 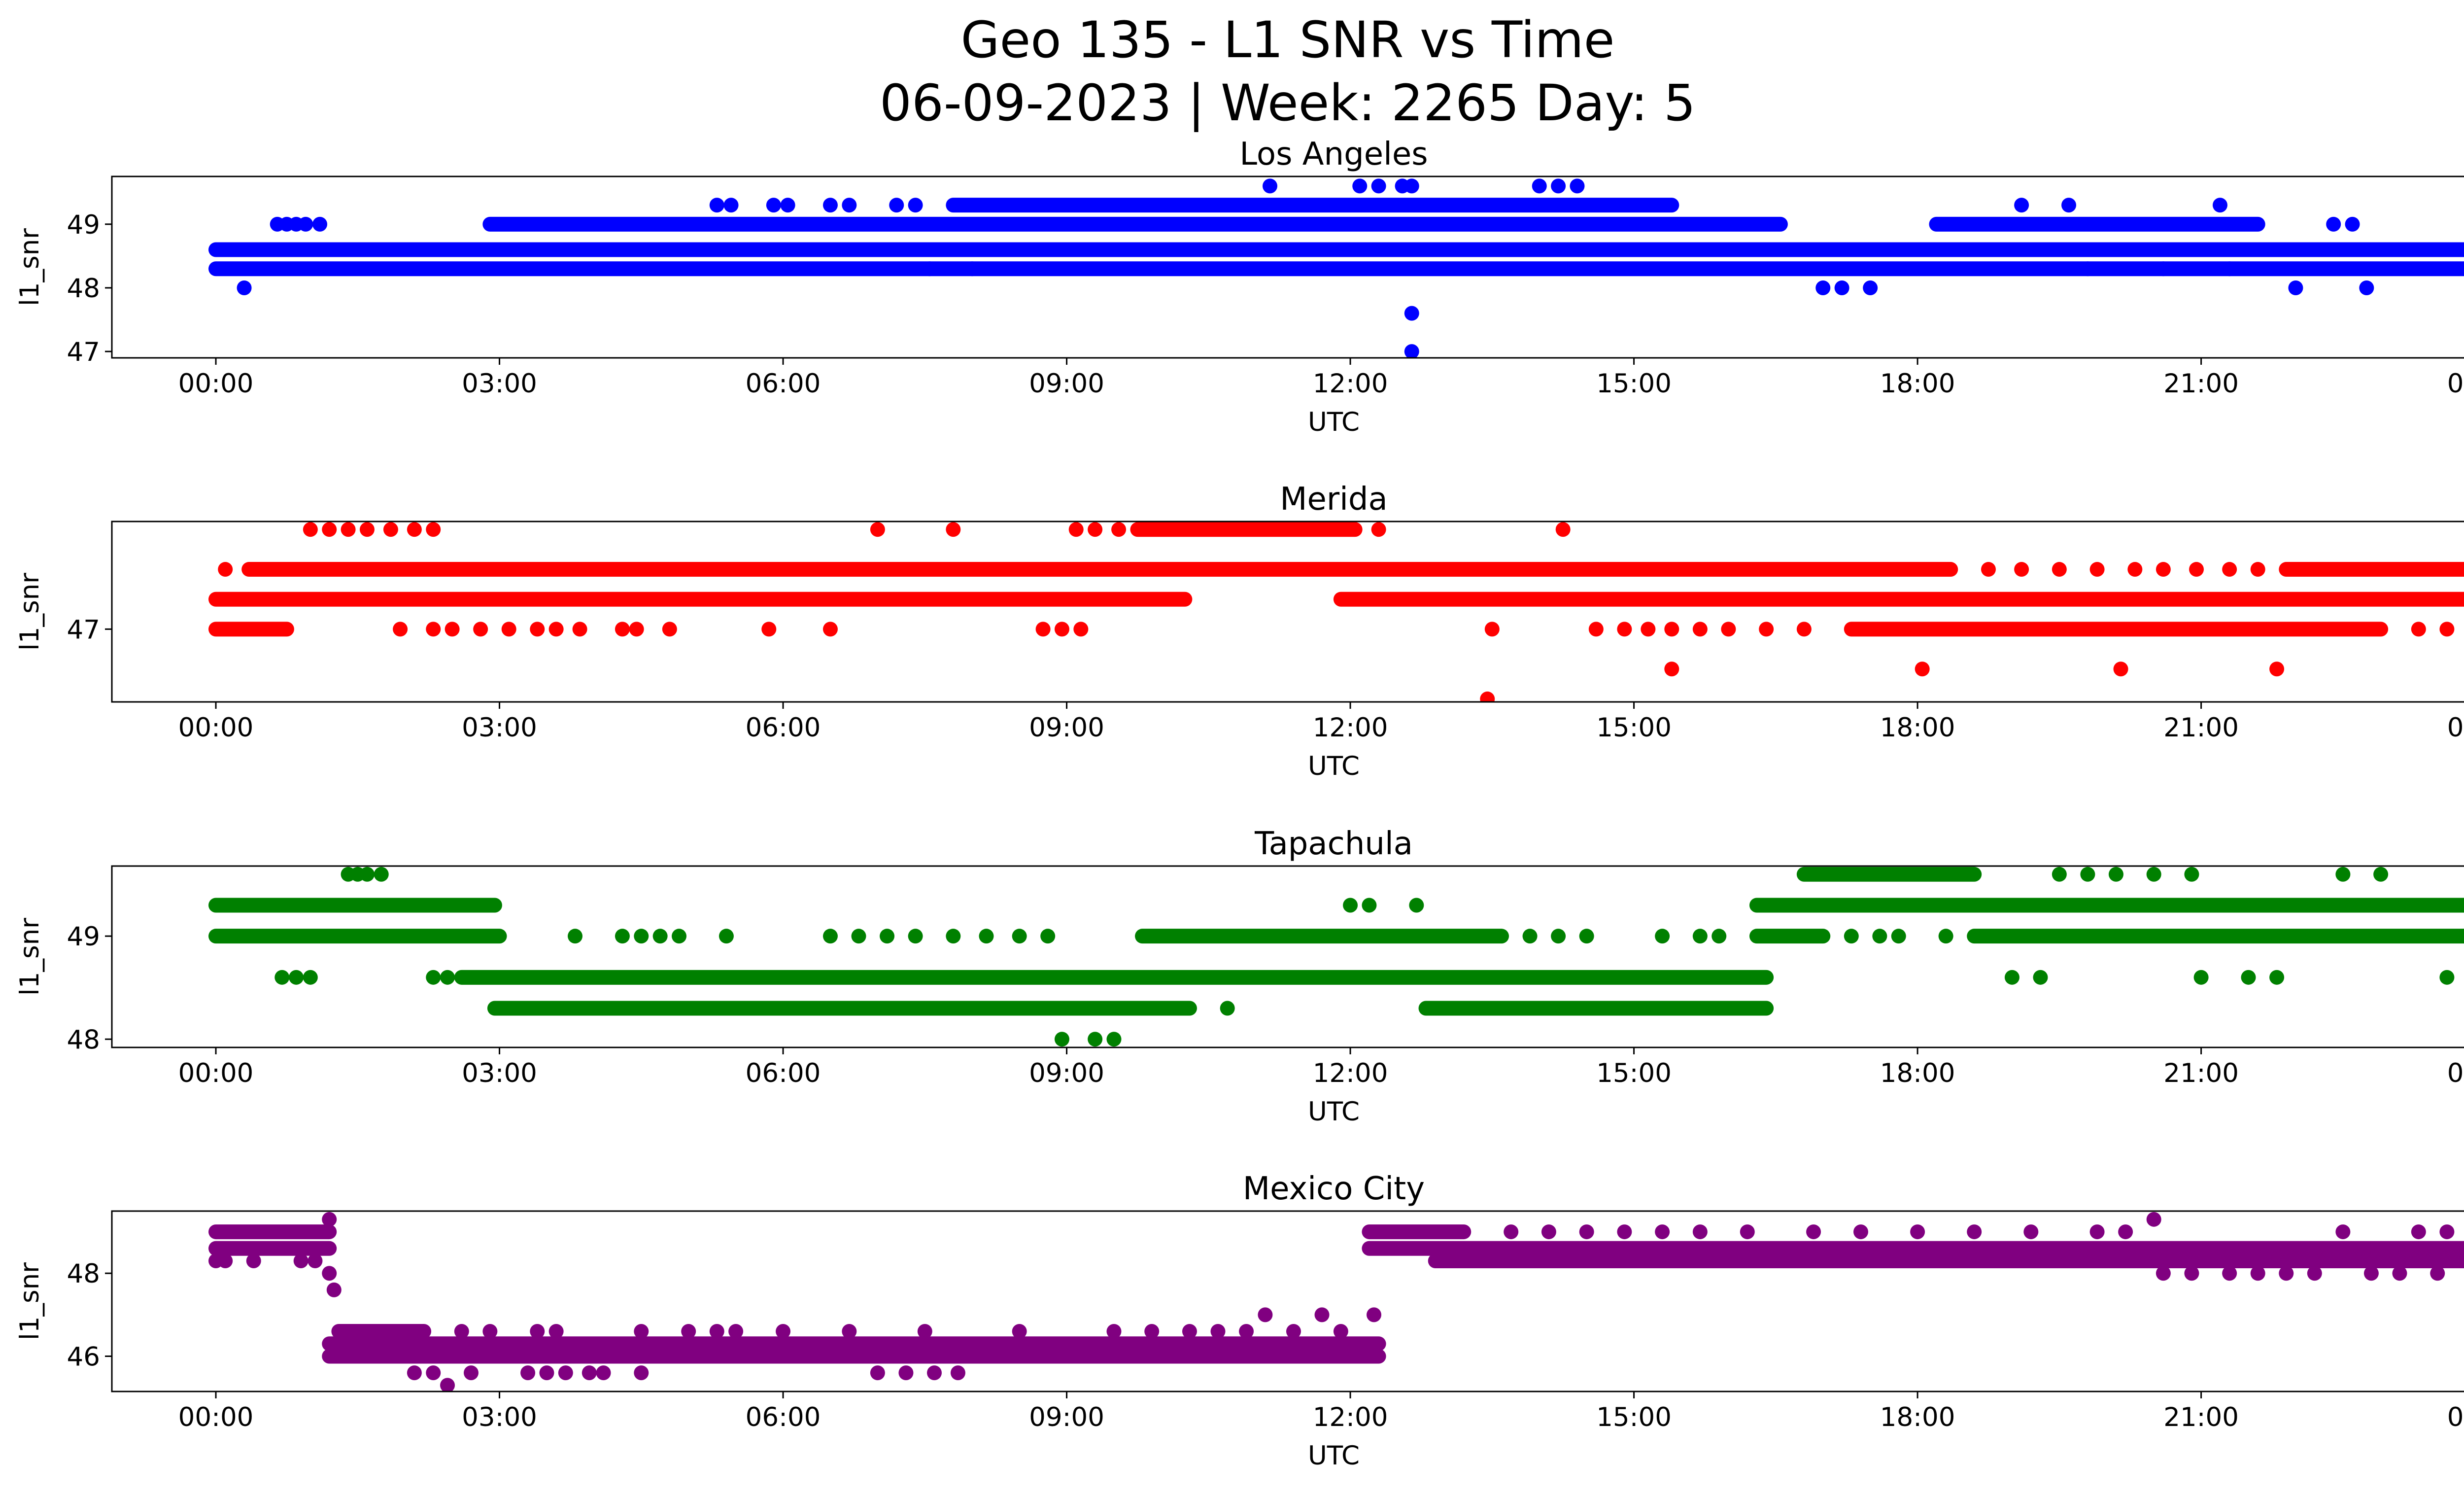 What do you see at coordinates (2201, 1417) in the screenshot?
I see `x-tick-label: 21:00` at bounding box center [2201, 1417].